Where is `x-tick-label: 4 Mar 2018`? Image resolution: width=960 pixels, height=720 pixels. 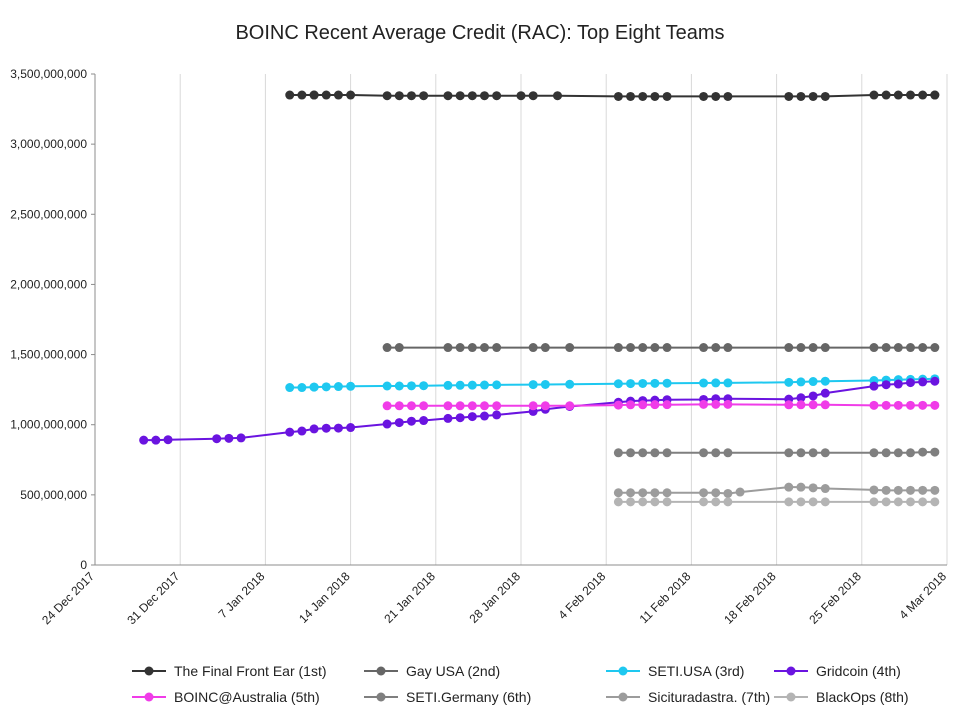 x-tick-label: 4 Mar 2018 is located at coordinates (922, 595).